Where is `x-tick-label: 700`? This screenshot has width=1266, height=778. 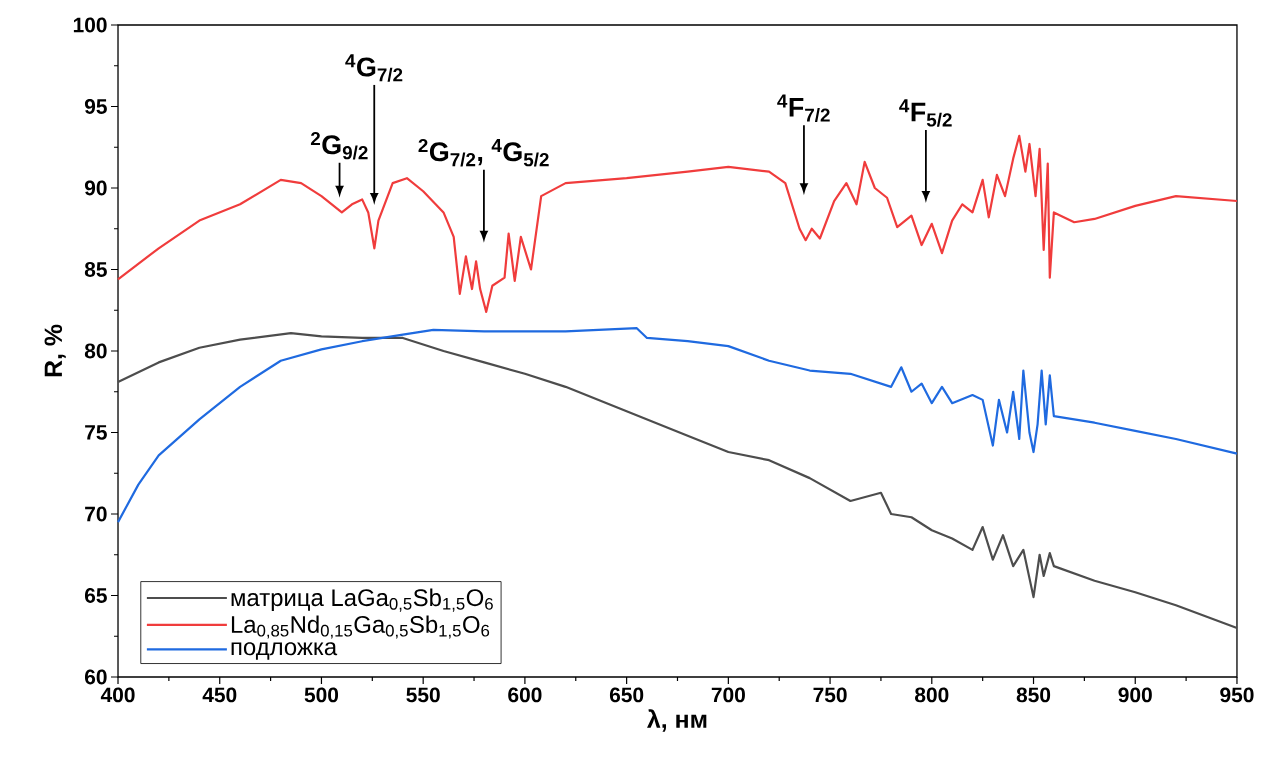 x-tick-label: 700 is located at coordinates (728, 695).